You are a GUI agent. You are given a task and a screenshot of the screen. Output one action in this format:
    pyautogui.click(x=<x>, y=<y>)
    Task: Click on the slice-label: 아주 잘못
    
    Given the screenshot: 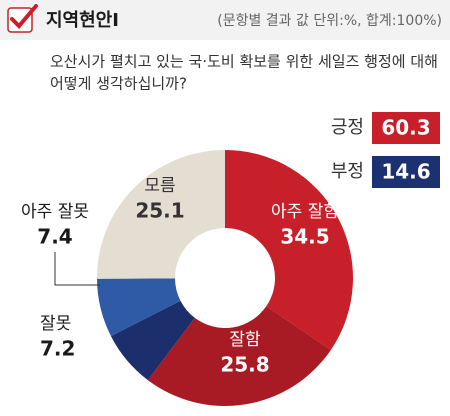 What is the action you would take?
    pyautogui.click(x=55, y=212)
    